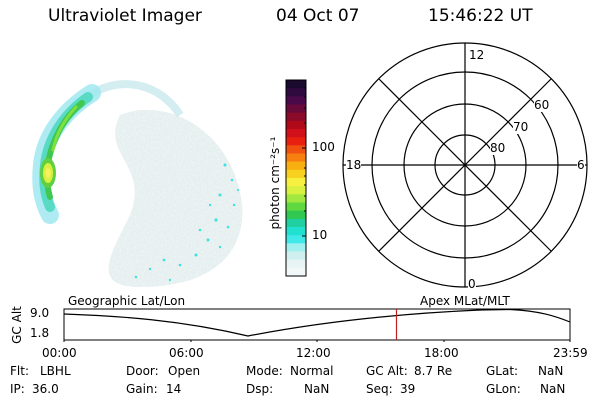  I want to click on mlt-label-6: 6, so click(581, 165).